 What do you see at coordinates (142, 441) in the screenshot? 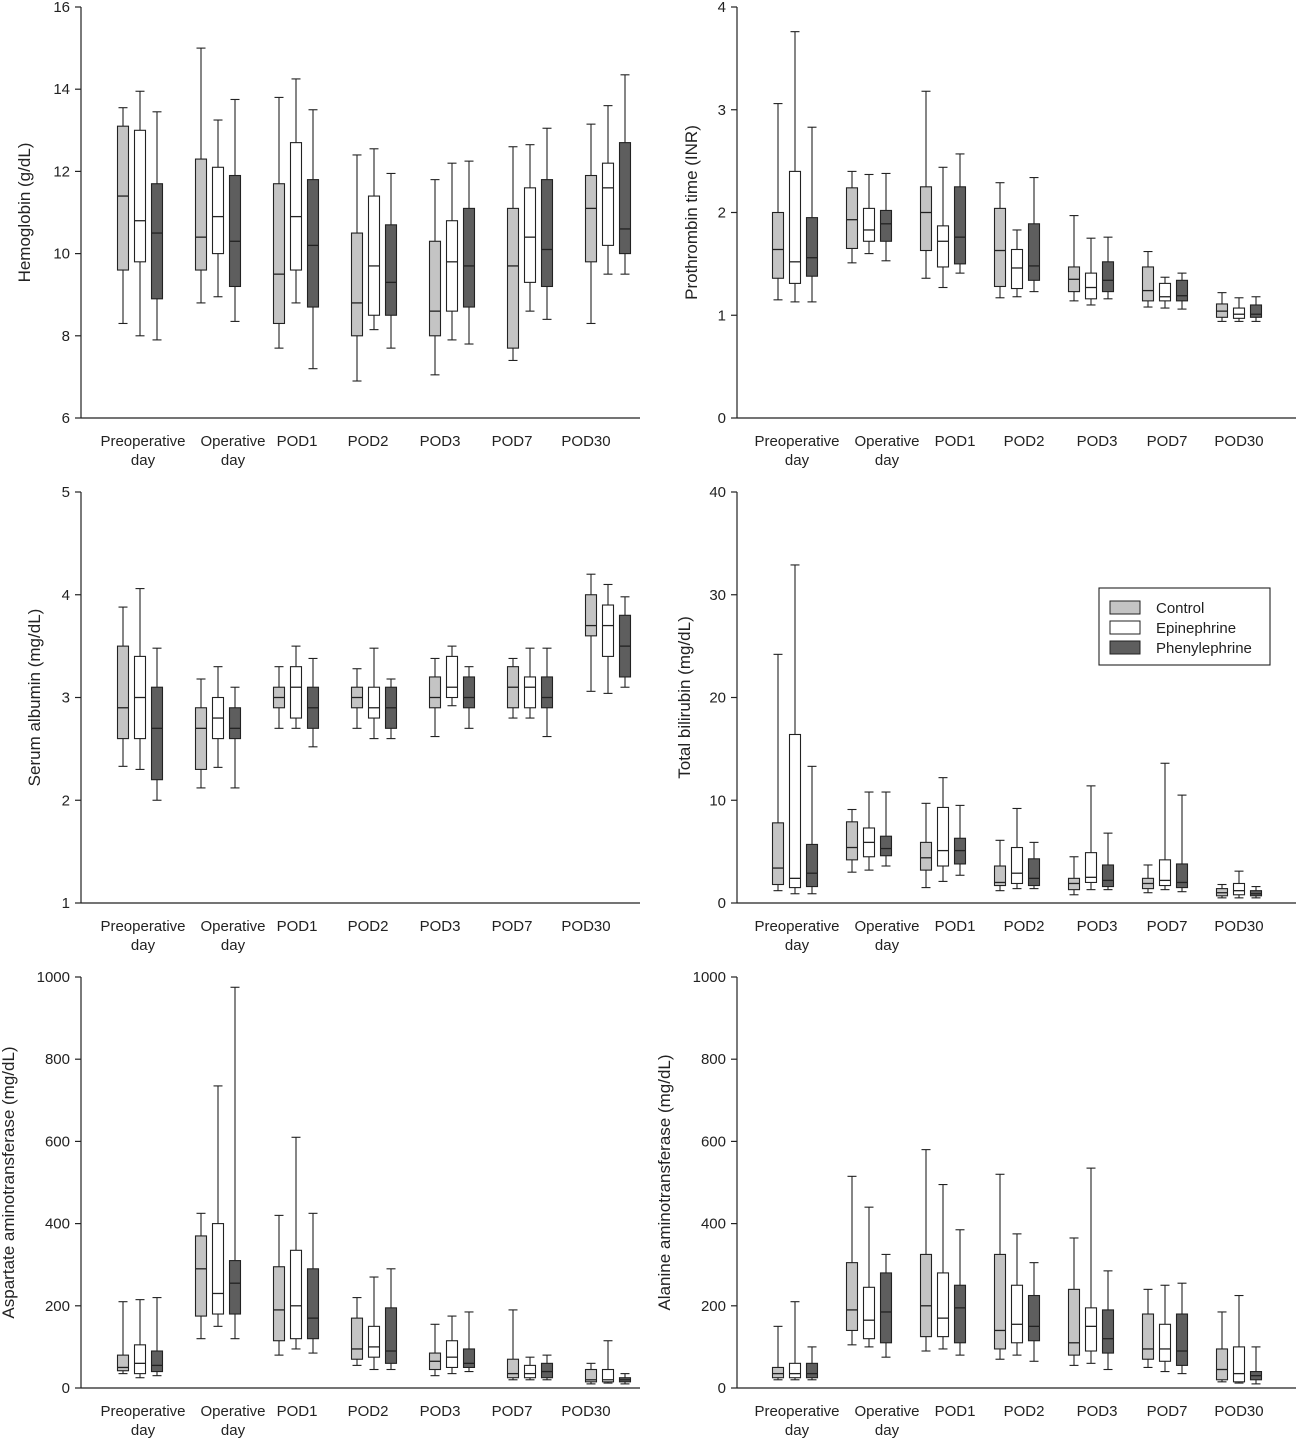
I see `x-tick-label: Preoperative` at bounding box center [142, 441].